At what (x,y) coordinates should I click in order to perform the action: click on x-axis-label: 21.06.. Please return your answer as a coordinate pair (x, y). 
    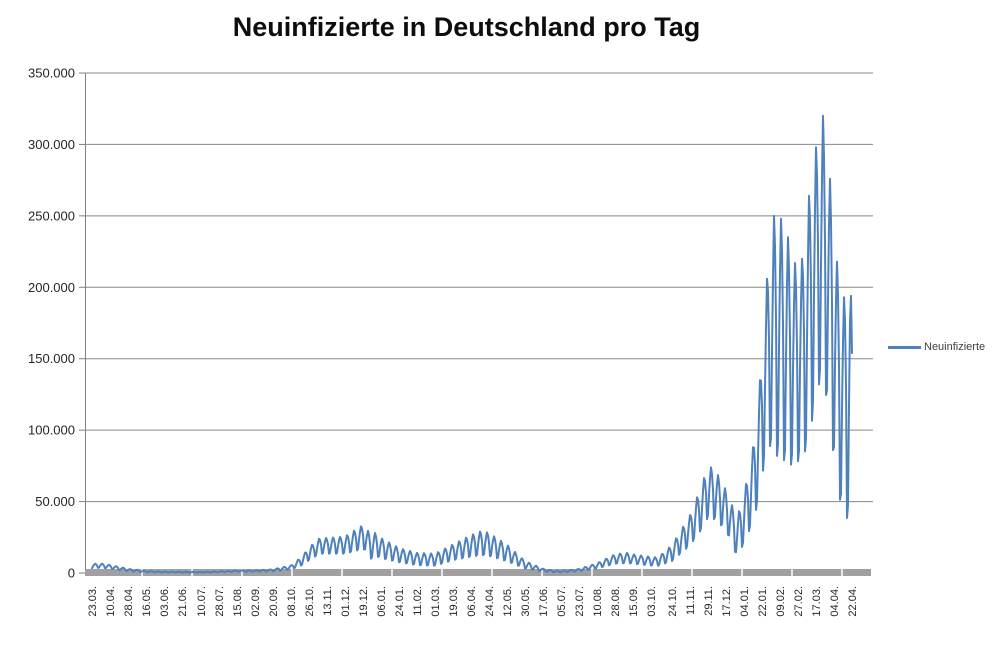
    Looking at the image, I should click on (183, 601).